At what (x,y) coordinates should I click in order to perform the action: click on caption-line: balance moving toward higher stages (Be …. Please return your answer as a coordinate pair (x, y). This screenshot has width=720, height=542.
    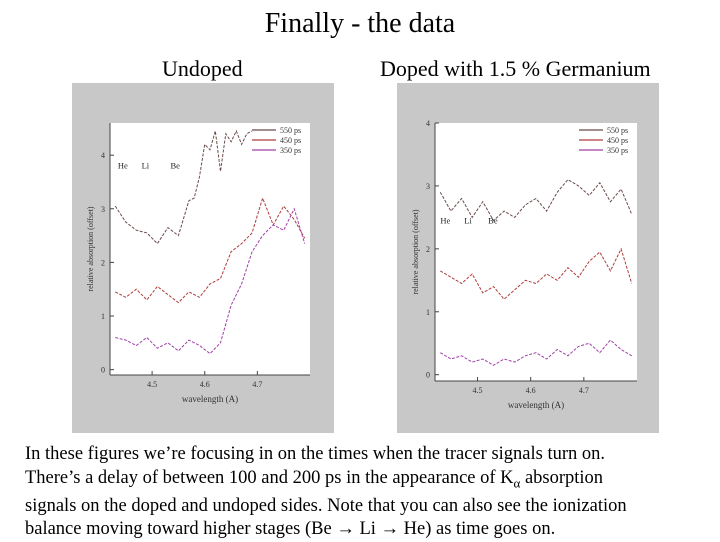
    Looking at the image, I should click on (290, 529).